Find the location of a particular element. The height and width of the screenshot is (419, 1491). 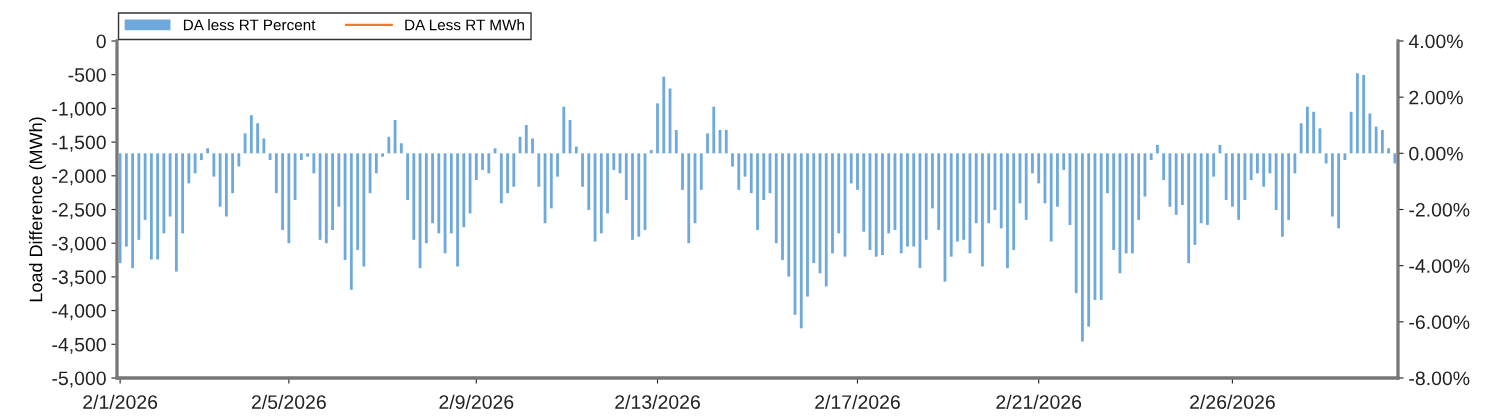

x-tick-label: 2/1/2026 is located at coordinates (120, 401).